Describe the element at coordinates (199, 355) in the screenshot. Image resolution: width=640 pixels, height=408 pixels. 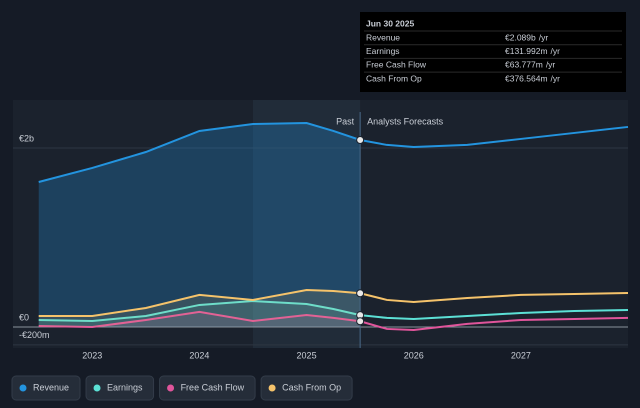
I see `x-tick-label: 2024` at that location.